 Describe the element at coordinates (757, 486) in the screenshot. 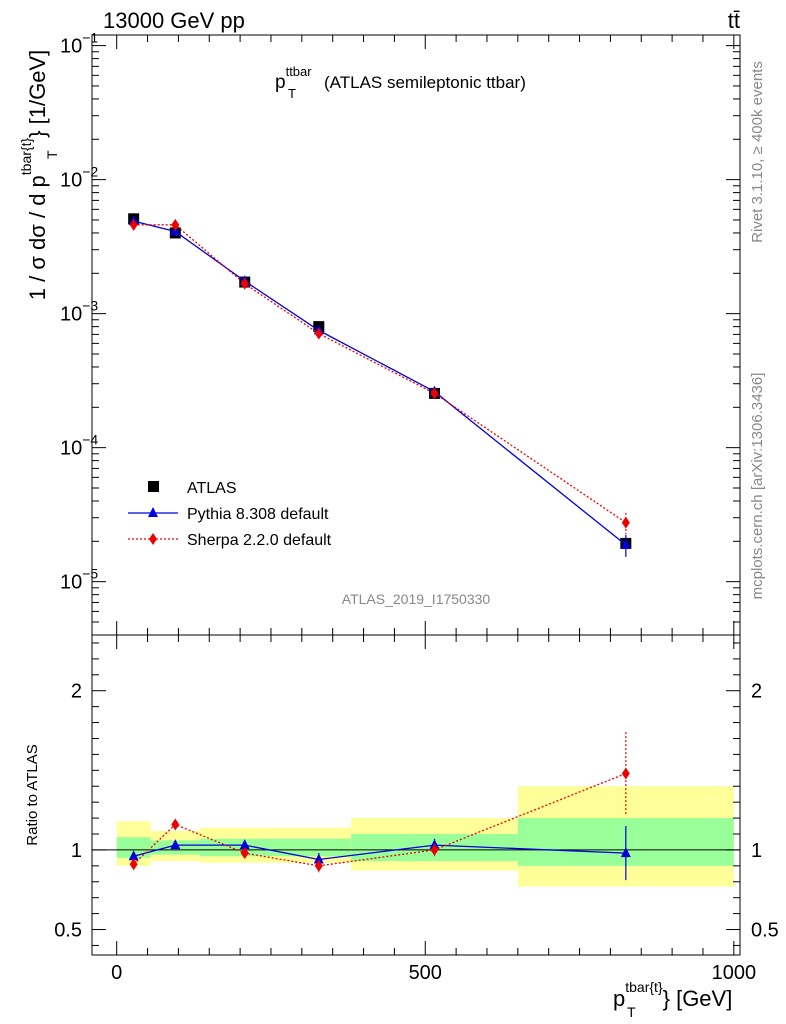

I see `mcplots-label: mcplots.cern.ch [arXiv:1306.3436]` at that location.